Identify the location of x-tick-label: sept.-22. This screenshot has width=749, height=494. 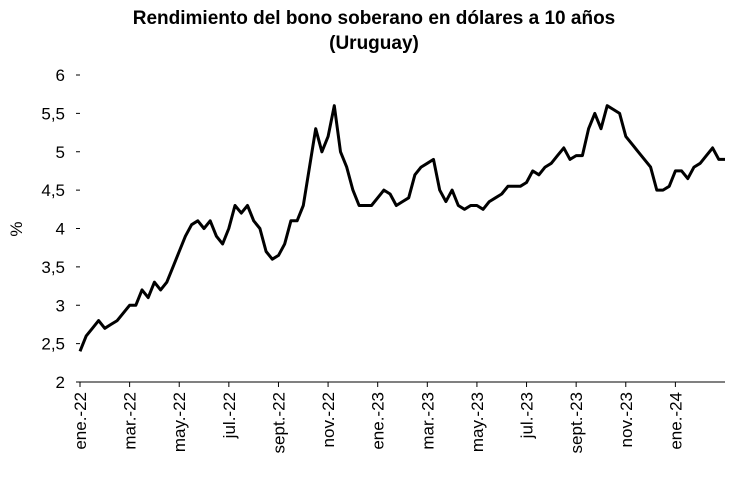
(278, 422).